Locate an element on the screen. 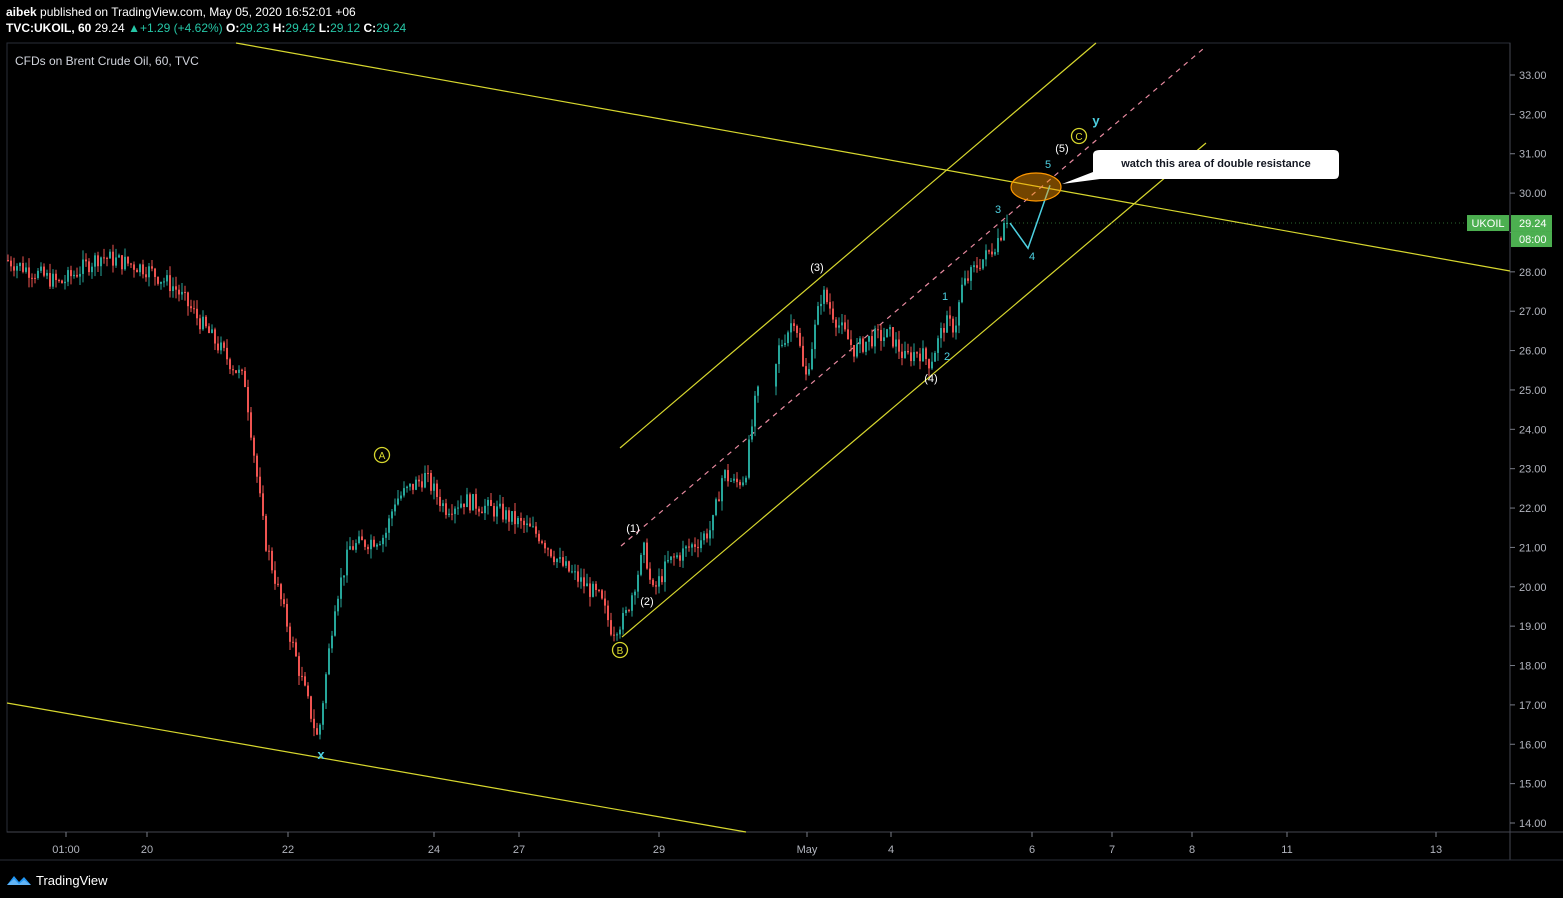 The height and width of the screenshot is (898, 1563). countdown-box is located at coordinates (1531, 239).